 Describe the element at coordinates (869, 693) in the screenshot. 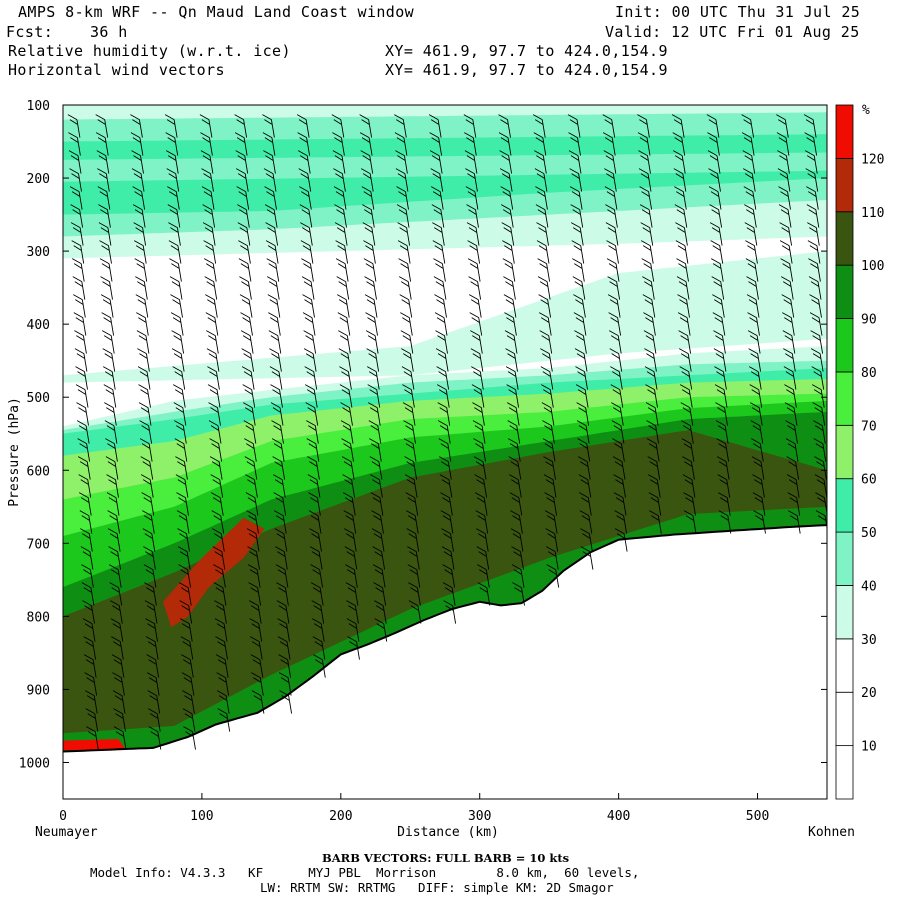

I see `colorbar-label: 20` at that location.